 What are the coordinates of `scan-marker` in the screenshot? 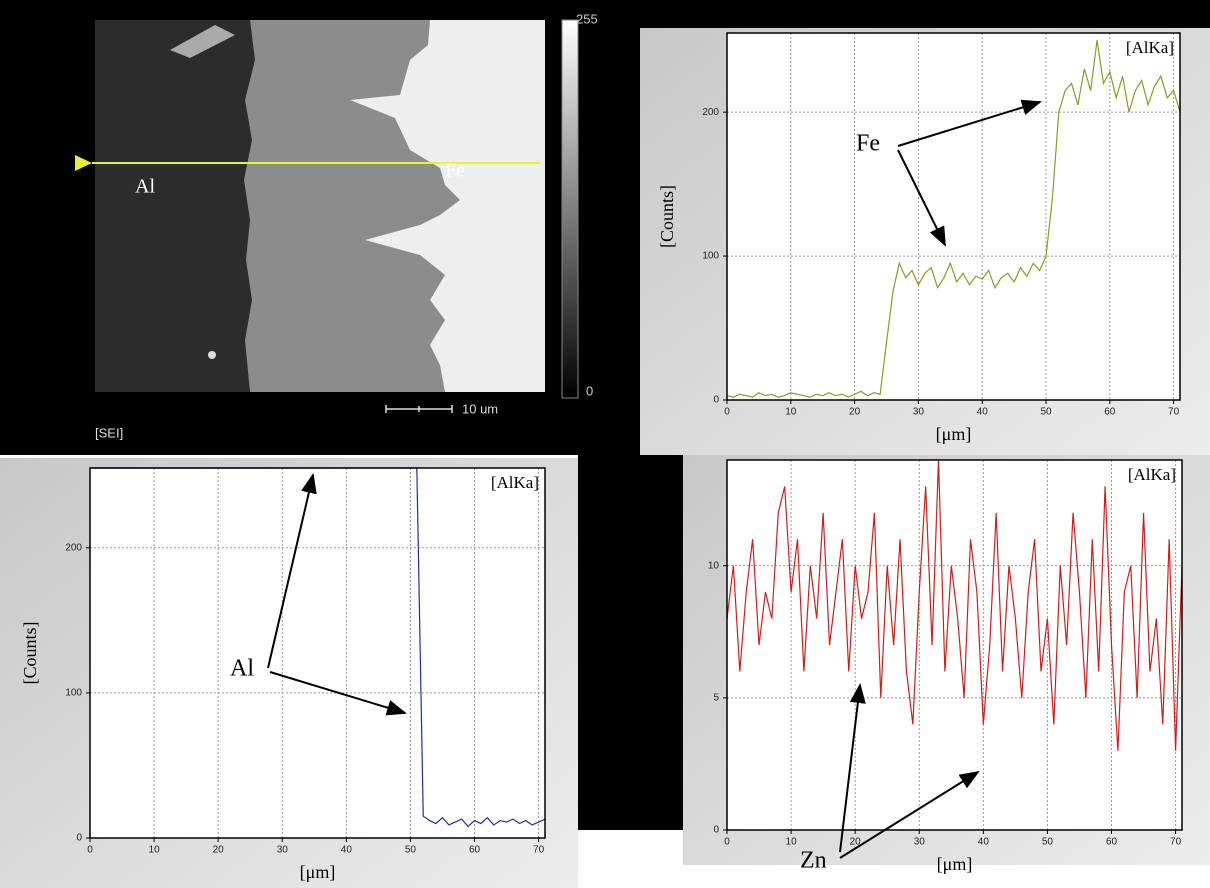 It's located at (83, 163).